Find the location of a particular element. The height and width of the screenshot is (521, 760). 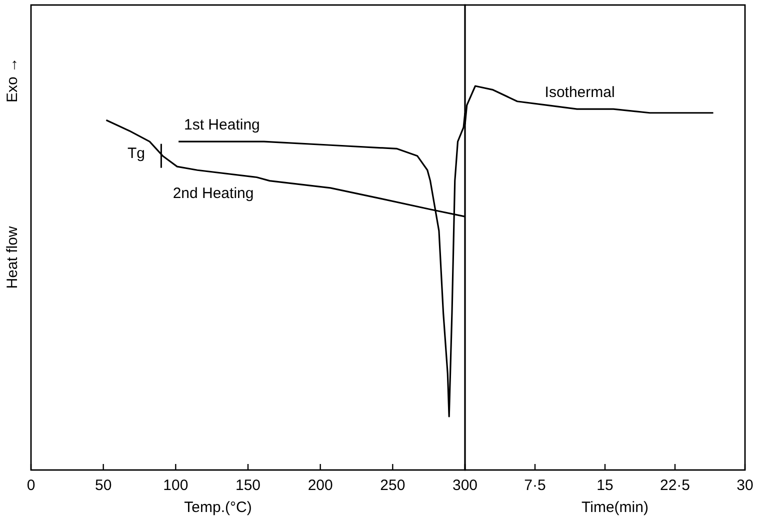

x-tick-label: 250 is located at coordinates (393, 485).